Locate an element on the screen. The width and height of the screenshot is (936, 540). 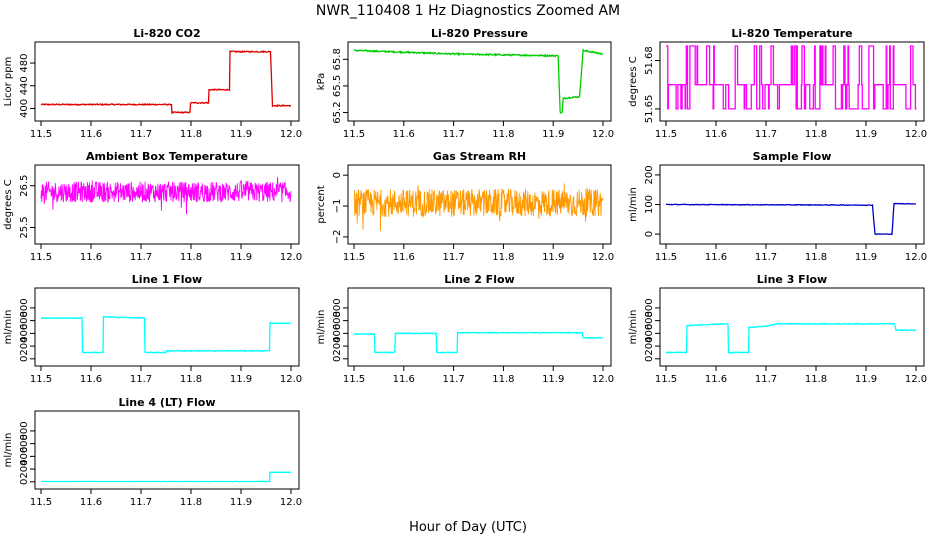
figure-x-axis-label: Hour of Day (UTC) is located at coordinates (468, 527).